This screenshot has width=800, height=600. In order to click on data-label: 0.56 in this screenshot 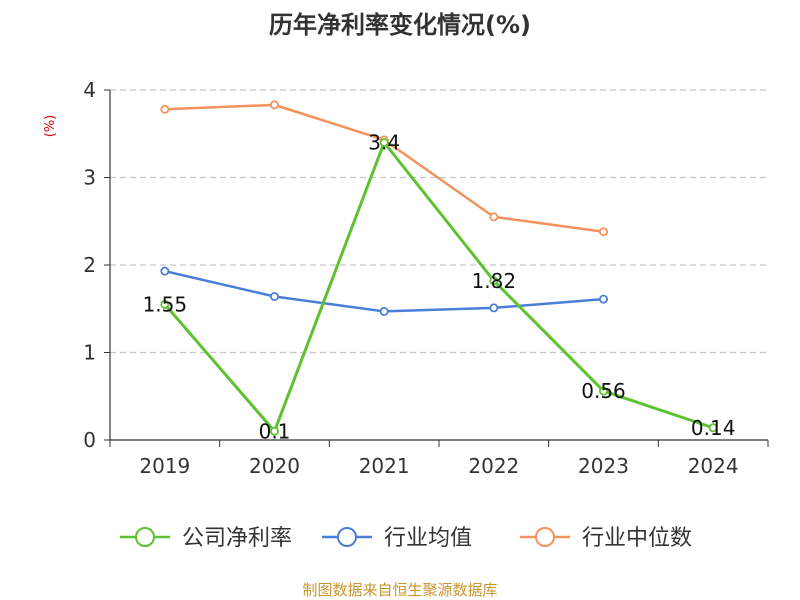, I will do `click(603, 391)`.